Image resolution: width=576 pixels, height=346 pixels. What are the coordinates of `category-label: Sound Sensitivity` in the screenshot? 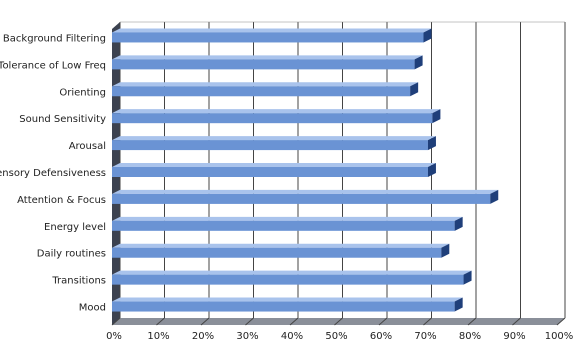 It's located at (62, 119).